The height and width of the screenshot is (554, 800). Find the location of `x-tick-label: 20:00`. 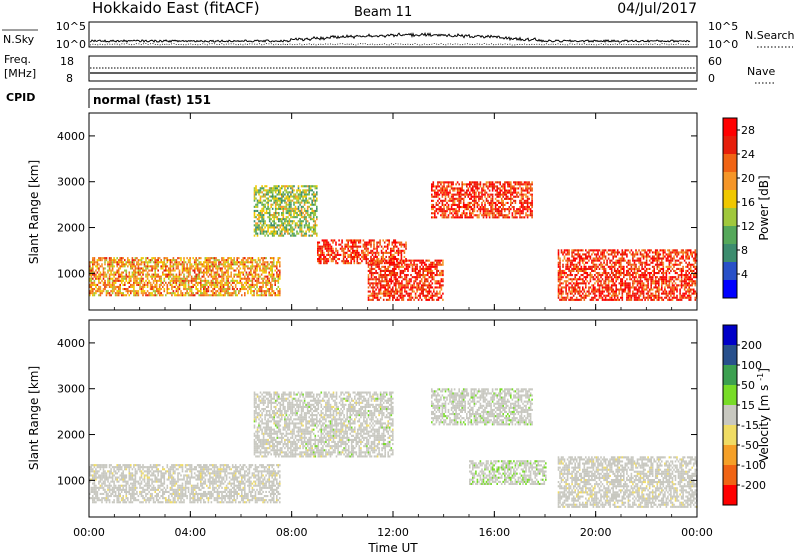

x-tick-label: 20:00 is located at coordinates (596, 532).